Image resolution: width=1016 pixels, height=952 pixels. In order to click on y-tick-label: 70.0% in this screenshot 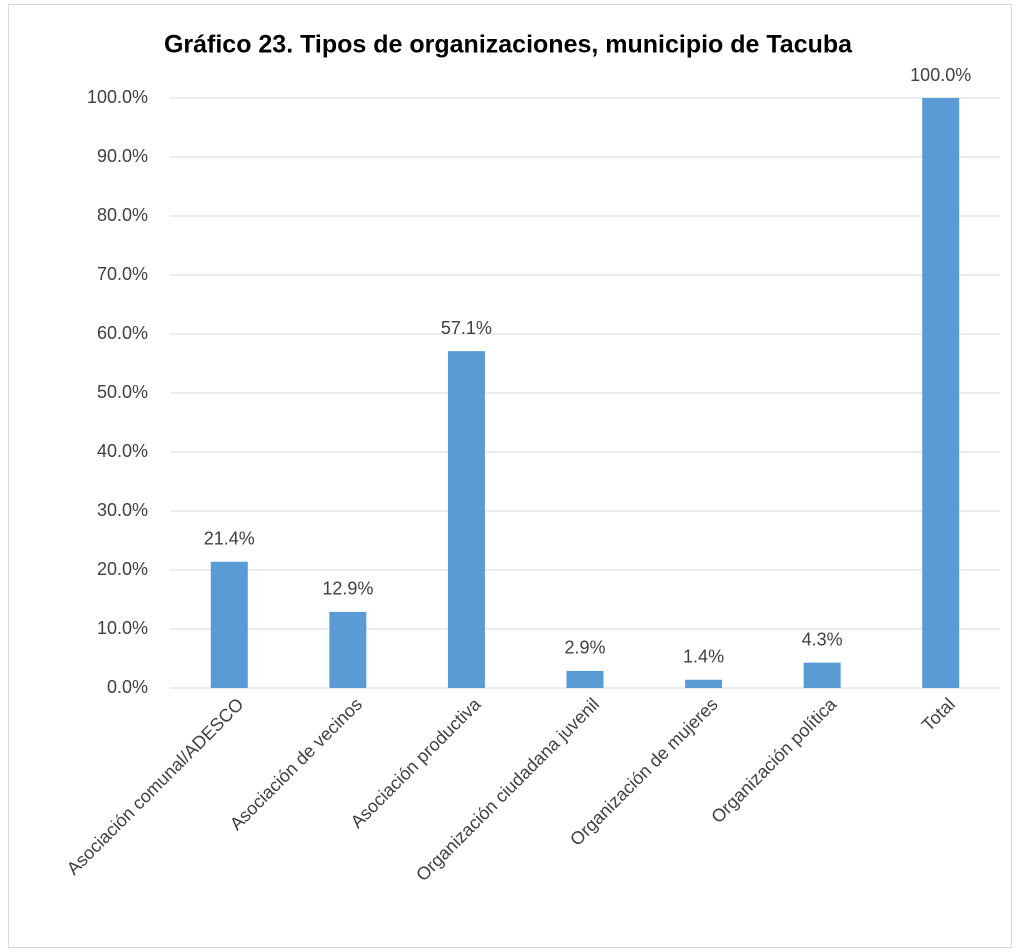, I will do `click(122, 274)`.